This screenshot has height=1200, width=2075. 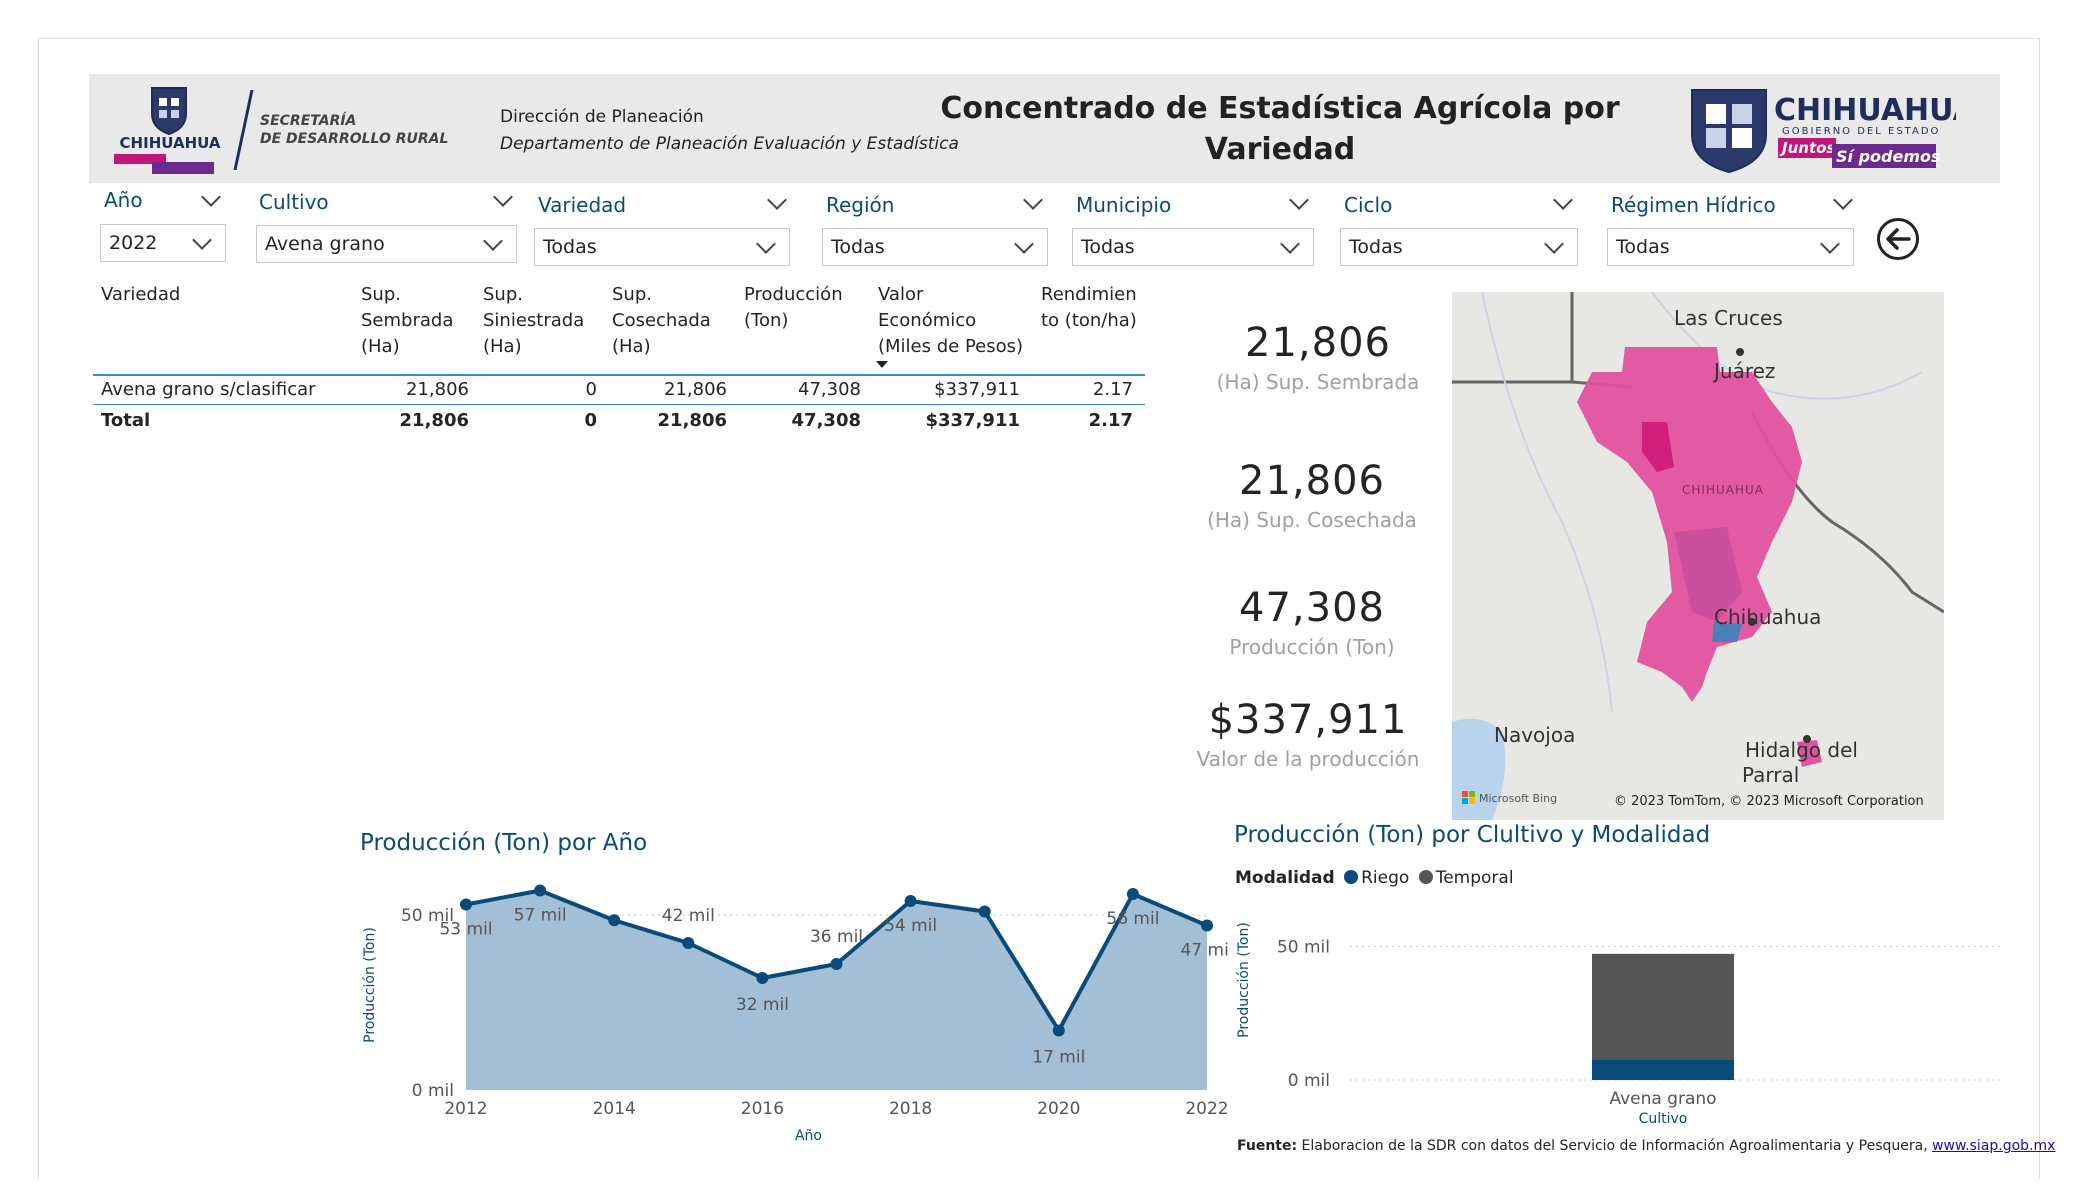 I want to click on kpi-sup-cosechada: 21,806 (Ha) Sup. Cosechada, so click(x=1312, y=495).